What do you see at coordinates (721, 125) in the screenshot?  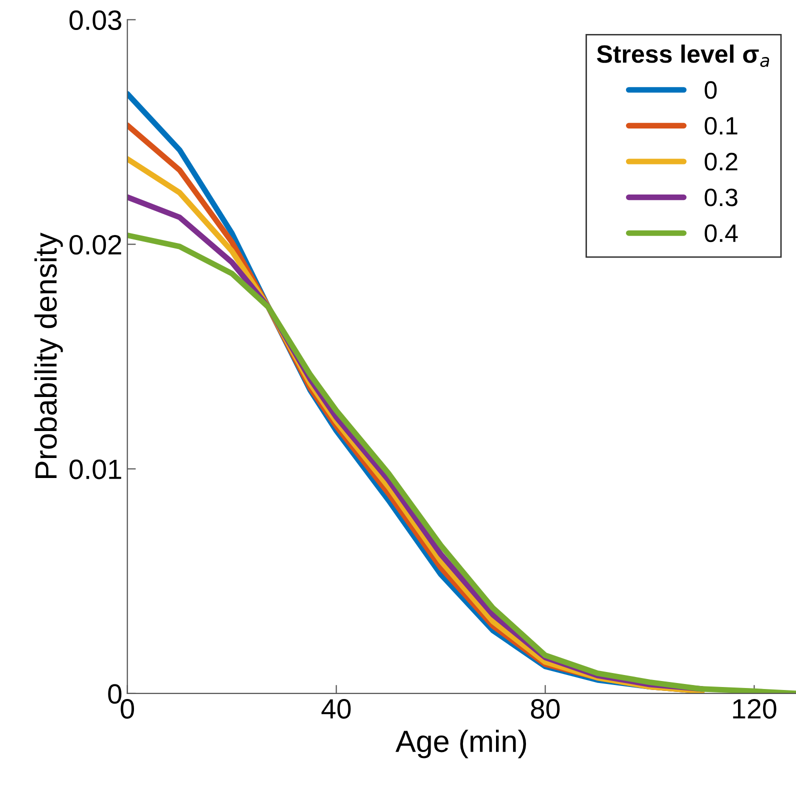 I see `legend-label: 0.1` at bounding box center [721, 125].